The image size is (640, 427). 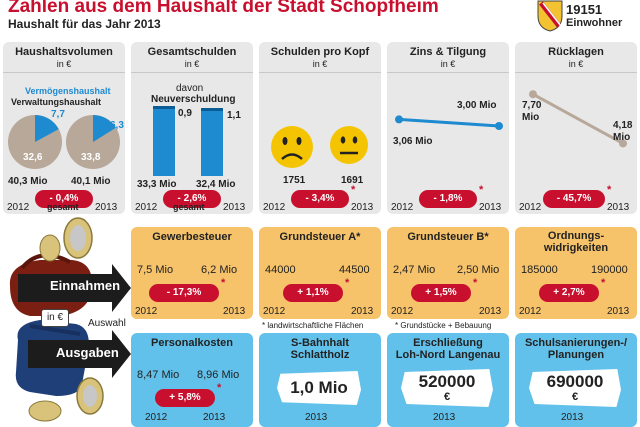 What do you see at coordinates (448, 237) in the screenshot?
I see `panel-title: Grundsteuer B*` at bounding box center [448, 237].